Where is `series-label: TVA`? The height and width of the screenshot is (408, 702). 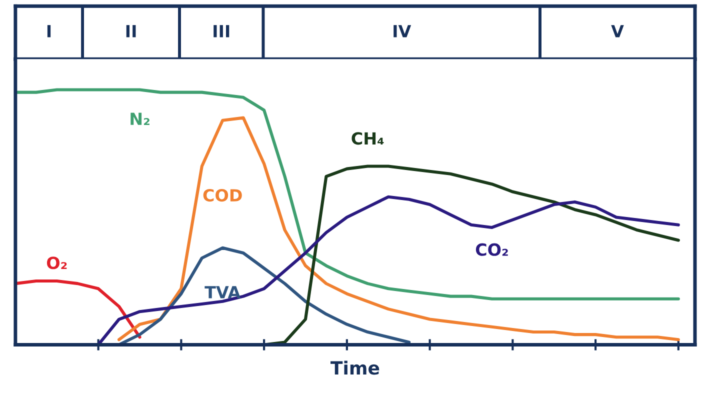
series-label: TVA is located at coordinates (222, 292).